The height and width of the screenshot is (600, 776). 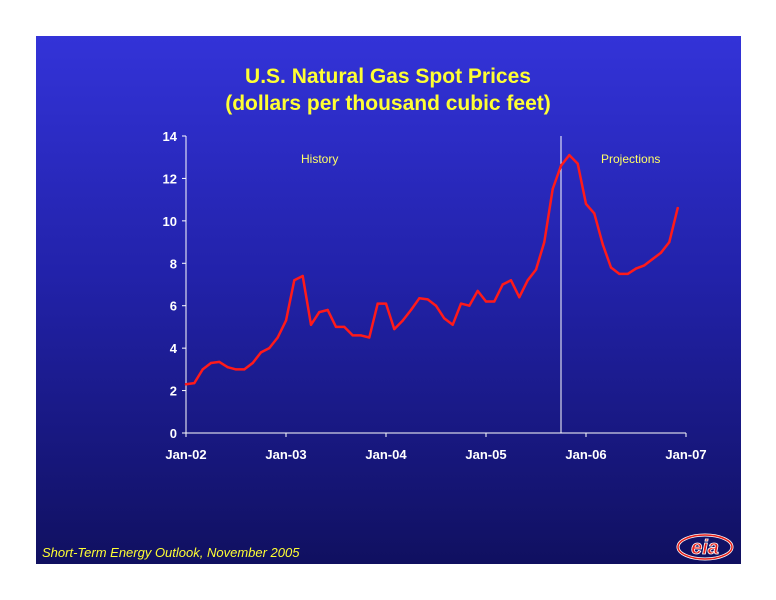 I want to click on eia-logo: eia, so click(x=705, y=547).